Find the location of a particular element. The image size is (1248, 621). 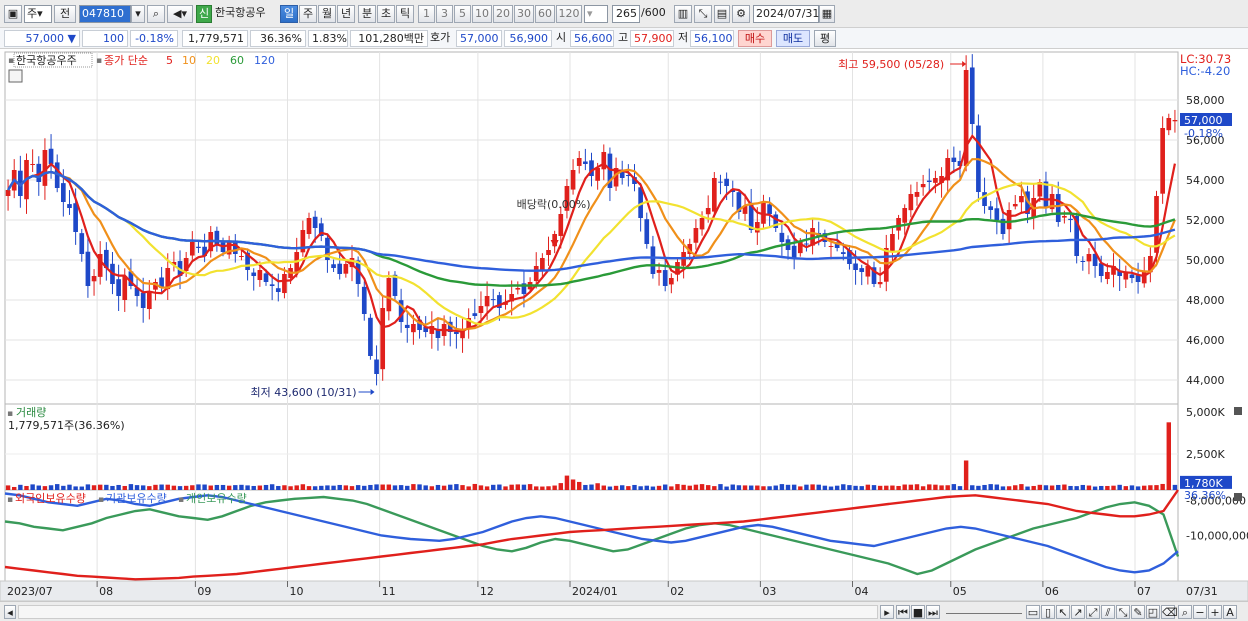

gear-icon: ⚙ is located at coordinates (741, 14).